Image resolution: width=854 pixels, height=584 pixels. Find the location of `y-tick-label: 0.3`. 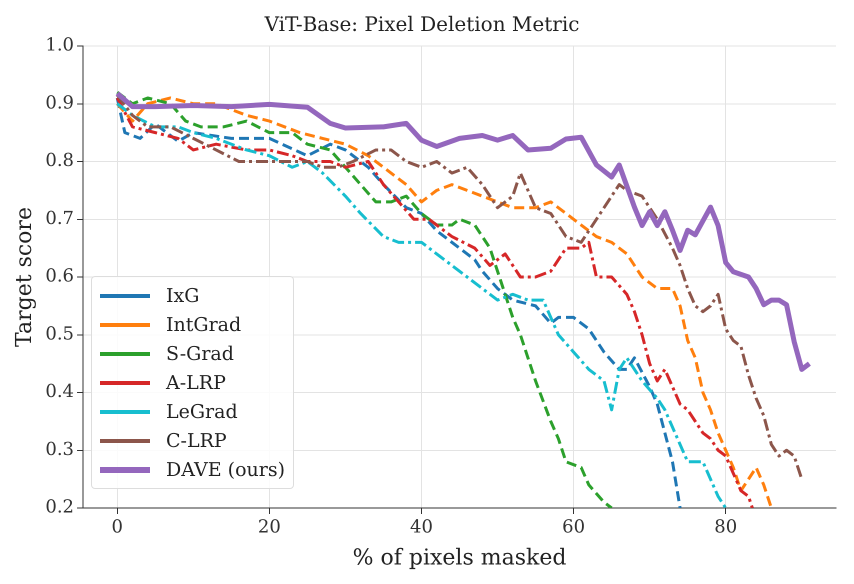

y-tick-label: 0.3 is located at coordinates (59, 449).